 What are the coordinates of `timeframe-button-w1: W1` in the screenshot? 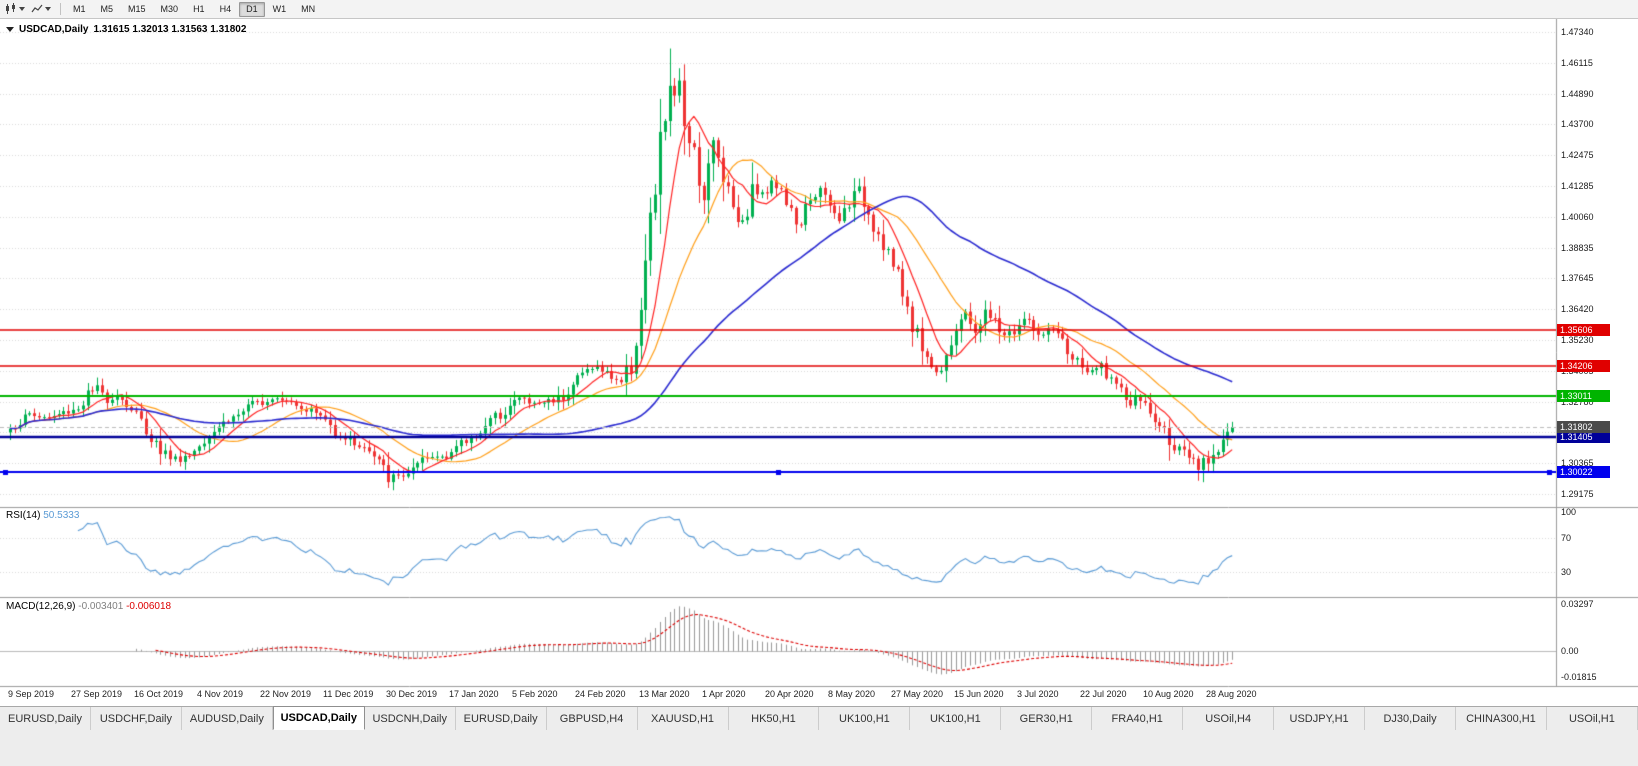 It's located at (279, 8).